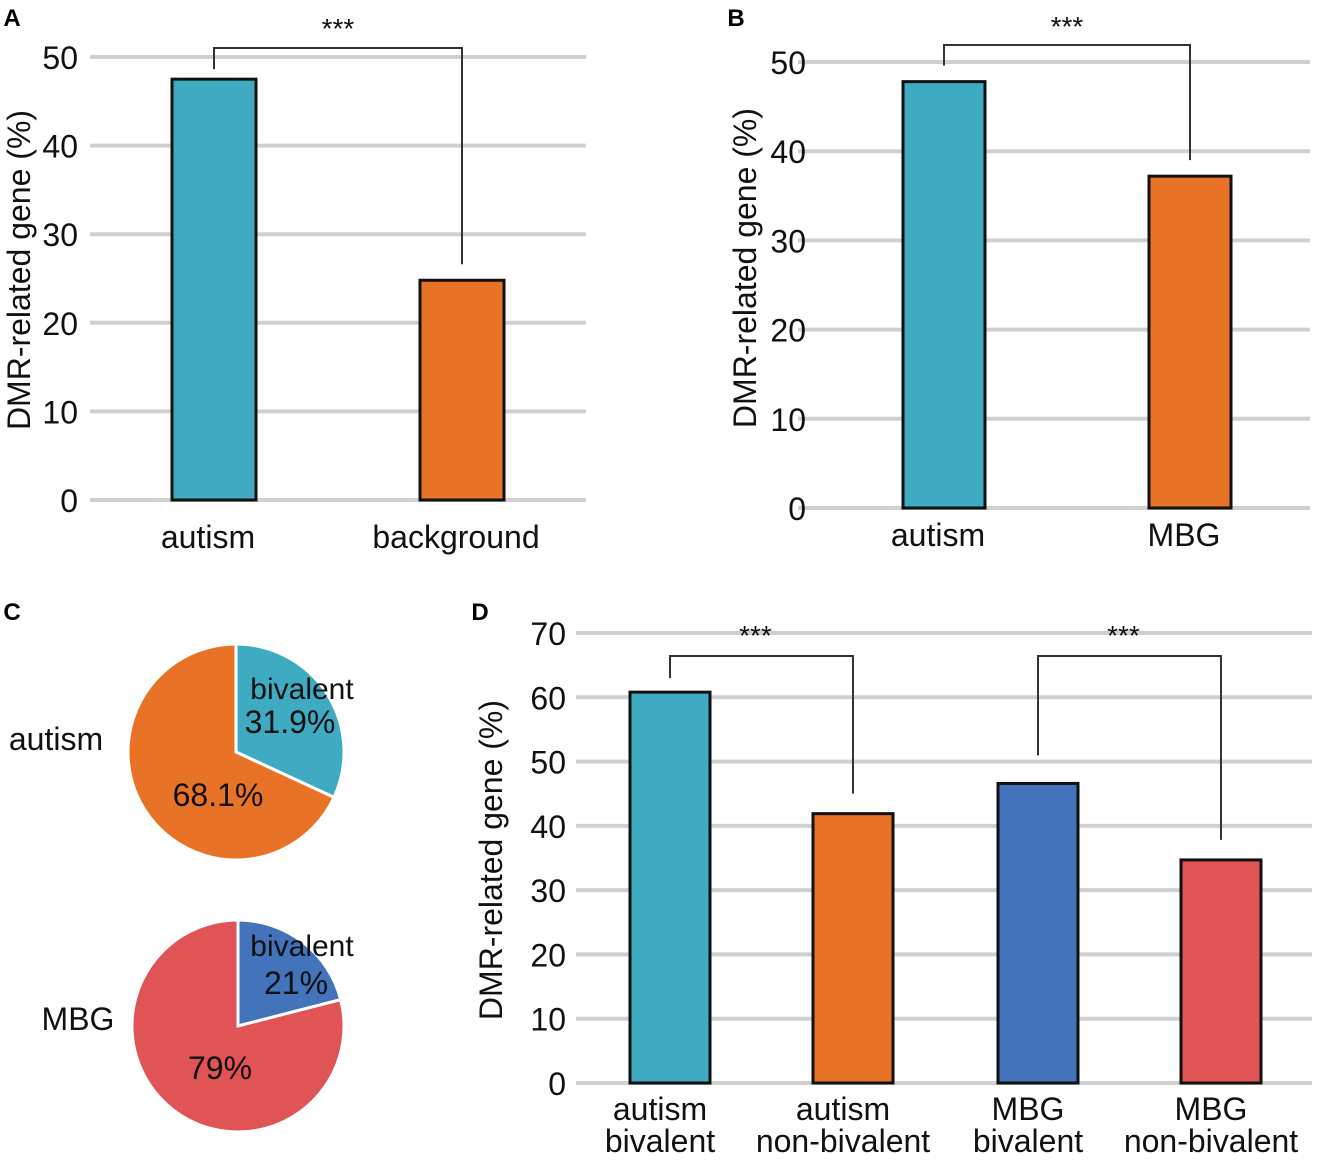  I want to click on pie-value-label: 31.9%, so click(290, 722).